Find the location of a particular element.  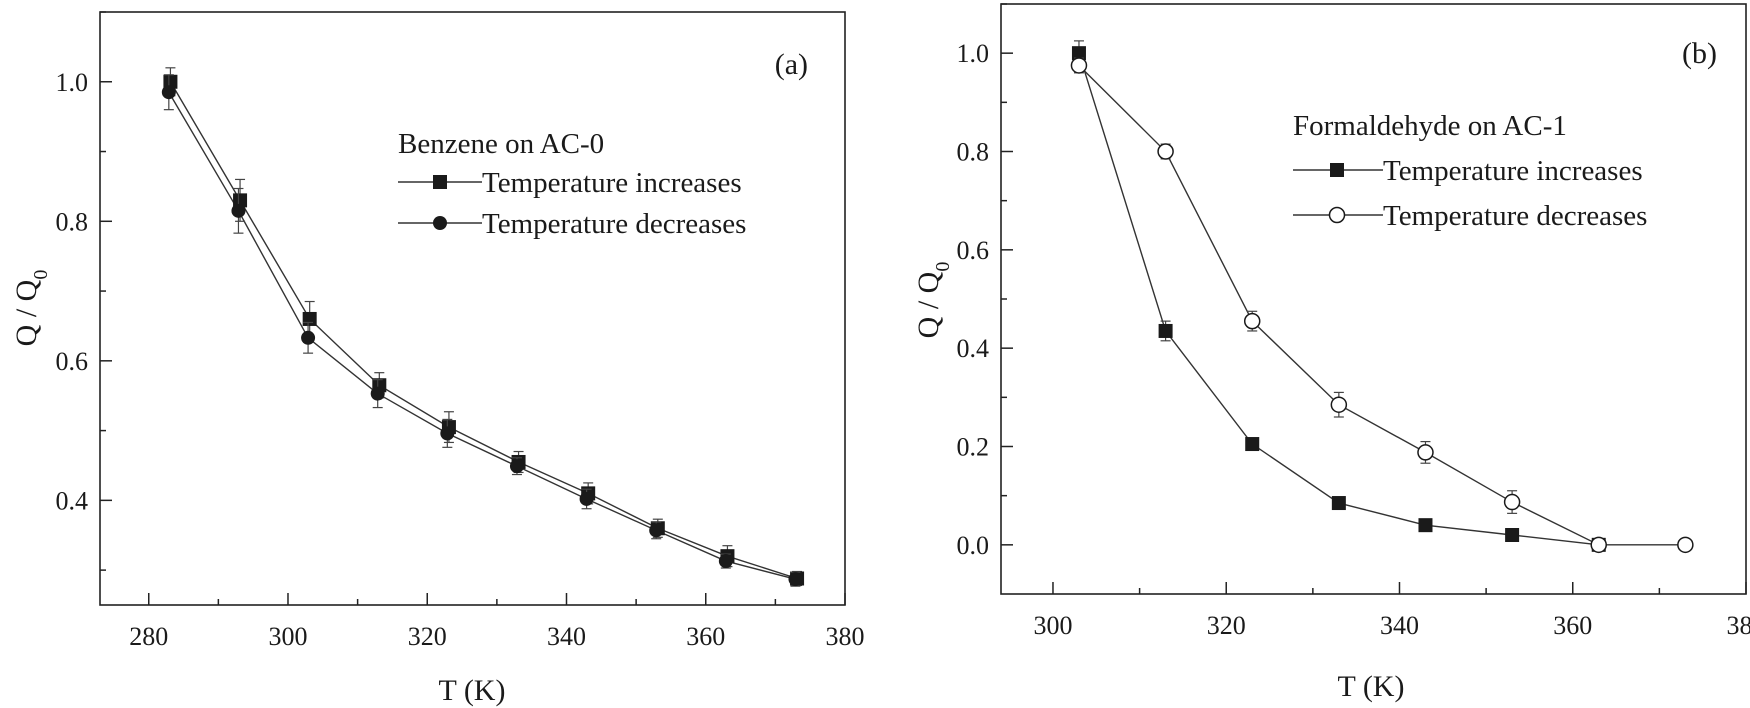

panel-a-x-axis-title: T (K) is located at coordinates (472, 690).